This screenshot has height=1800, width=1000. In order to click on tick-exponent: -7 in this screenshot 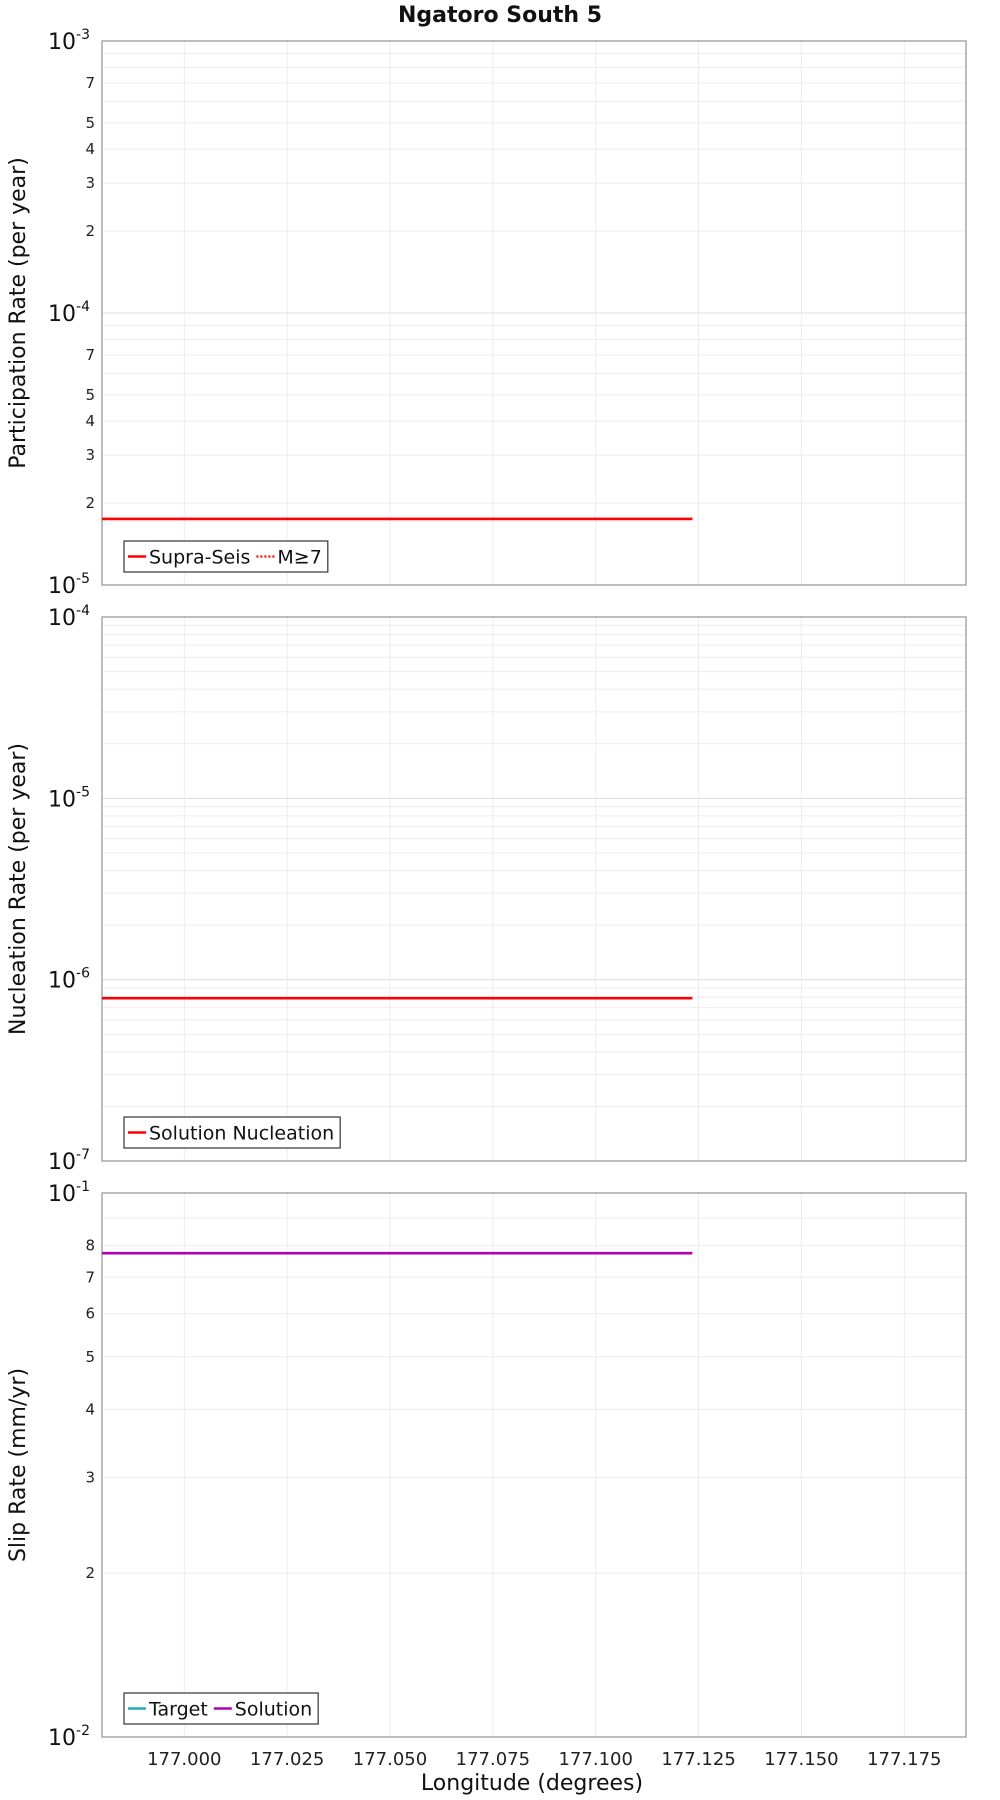, I will do `click(83, 1155)`.